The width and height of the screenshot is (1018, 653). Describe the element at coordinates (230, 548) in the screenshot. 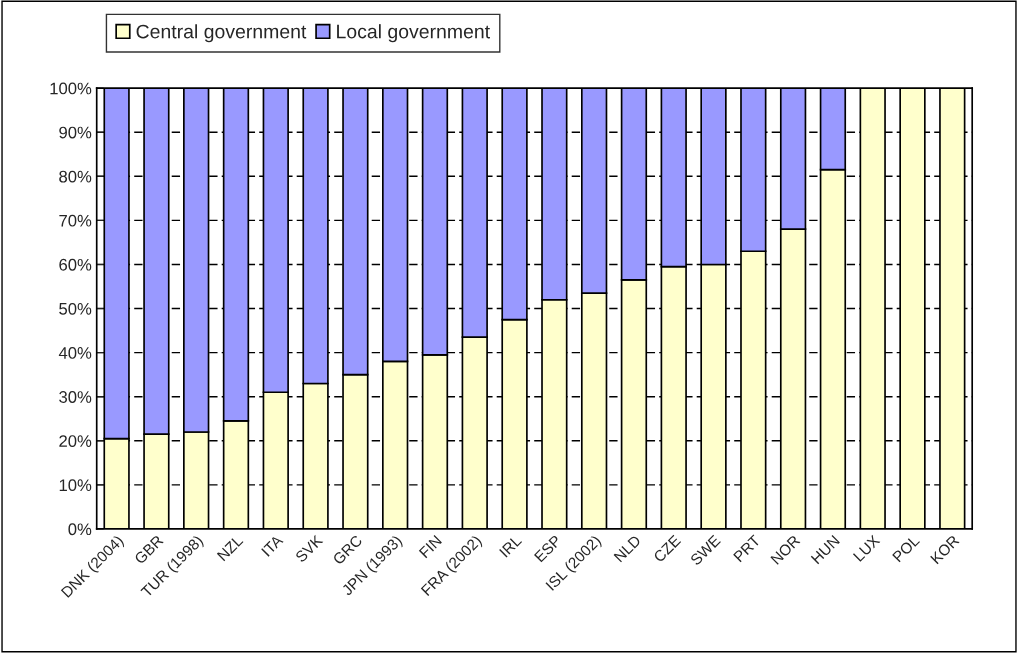

I see `x-tick-label: NZL` at that location.